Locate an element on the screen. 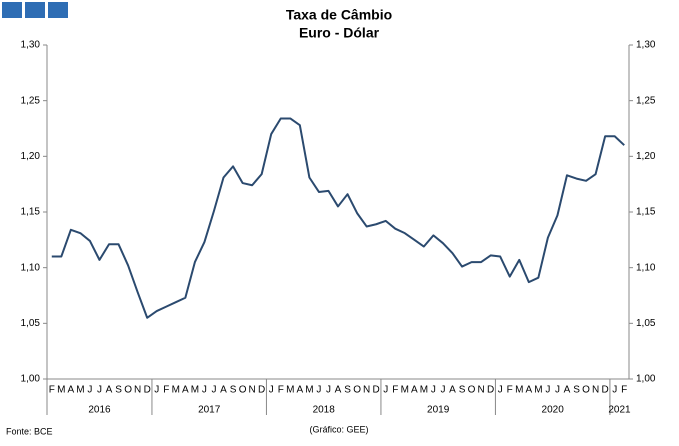 Image resolution: width=679 pixels, height=446 pixels. y2-tick-label: 1,05 is located at coordinates (646, 323).